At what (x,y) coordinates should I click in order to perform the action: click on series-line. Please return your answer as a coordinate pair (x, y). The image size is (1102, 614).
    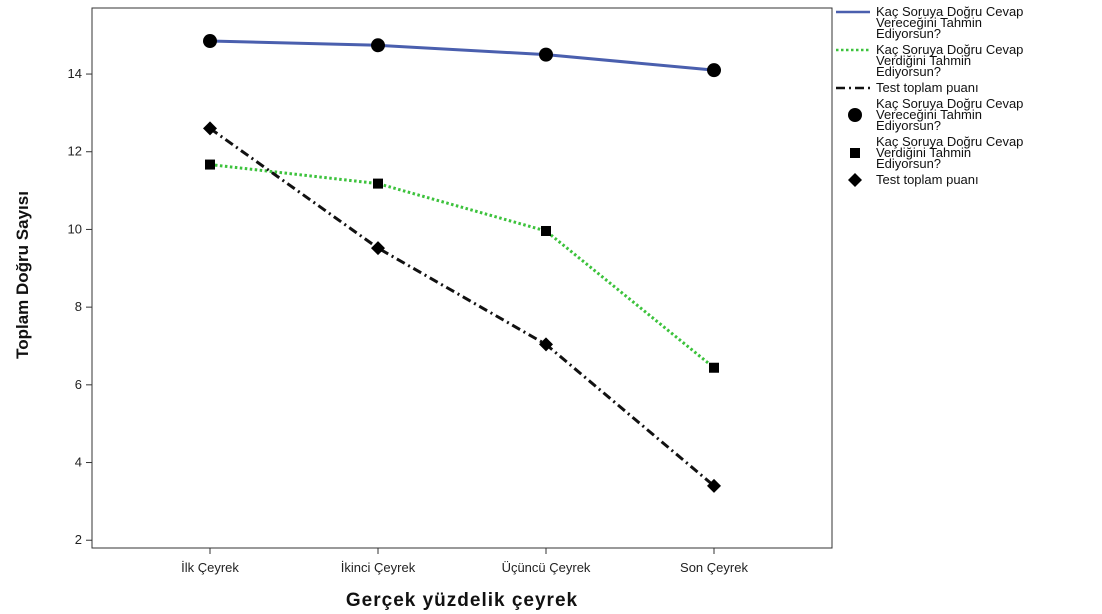
    Looking at the image, I should click on (462, 55).